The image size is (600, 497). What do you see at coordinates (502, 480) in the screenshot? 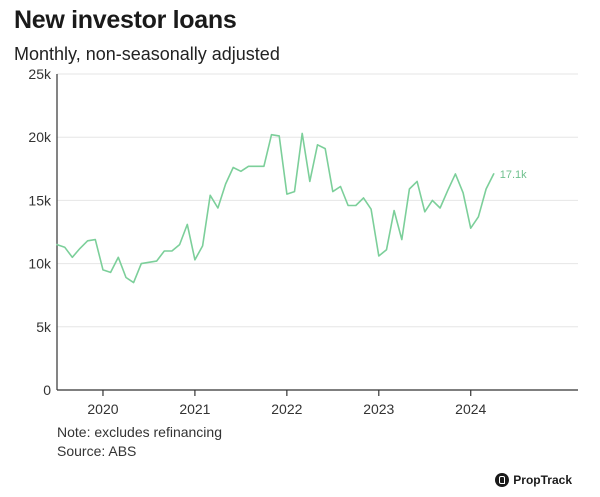
I see `proptrack-logo-icon` at bounding box center [502, 480].